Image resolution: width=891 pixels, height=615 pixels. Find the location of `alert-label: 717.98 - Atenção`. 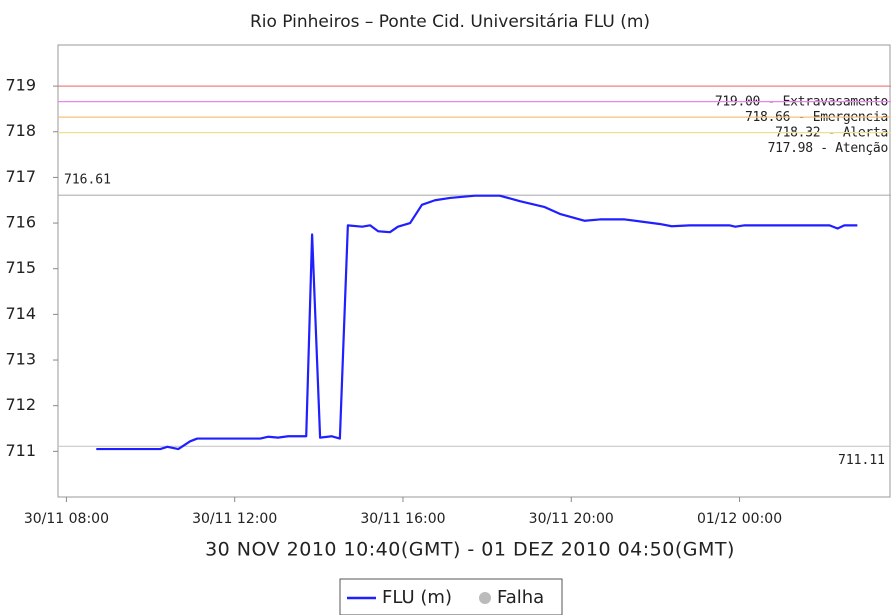

alert-label: 717.98 - Atenção is located at coordinates (828, 148).